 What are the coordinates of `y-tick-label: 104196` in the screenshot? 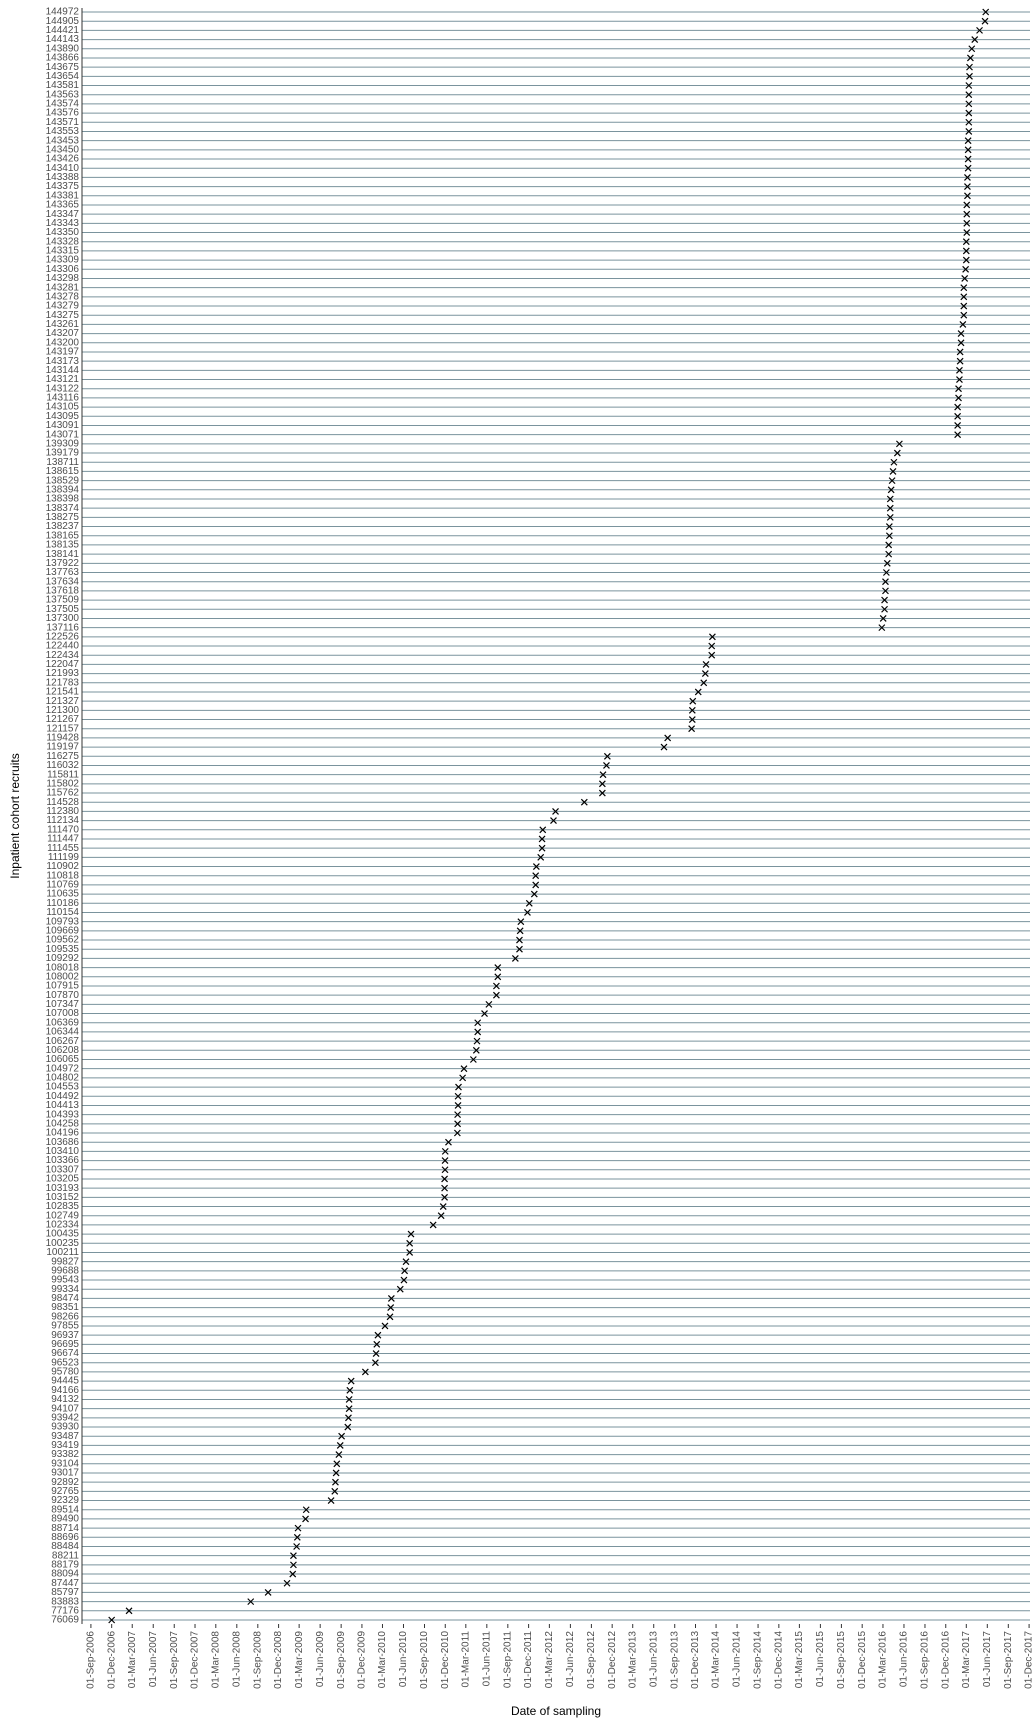 It's located at (63, 1133).